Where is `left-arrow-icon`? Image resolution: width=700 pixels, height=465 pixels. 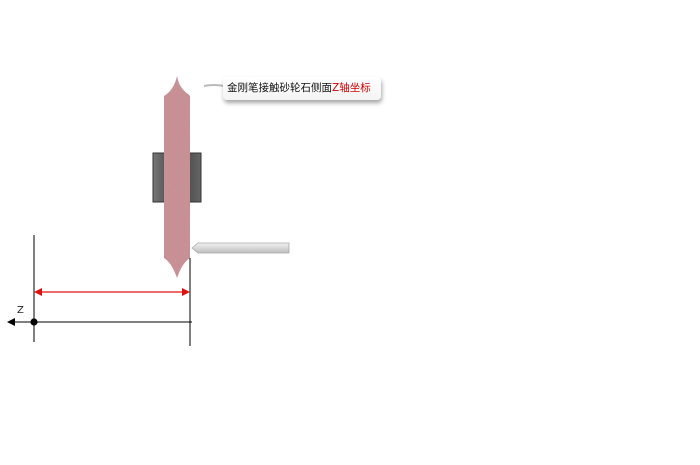
left-arrow-icon is located at coordinates (11, 322).